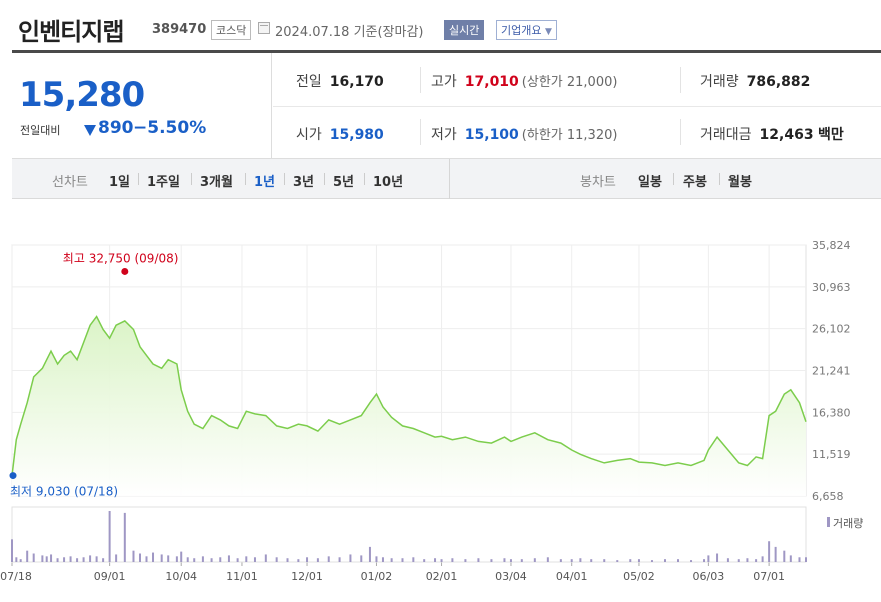 Image resolution: width=881 pixels, height=602 pixels. What do you see at coordinates (309, 135) in the screenshot?
I see `open-label: 시가` at bounding box center [309, 135].